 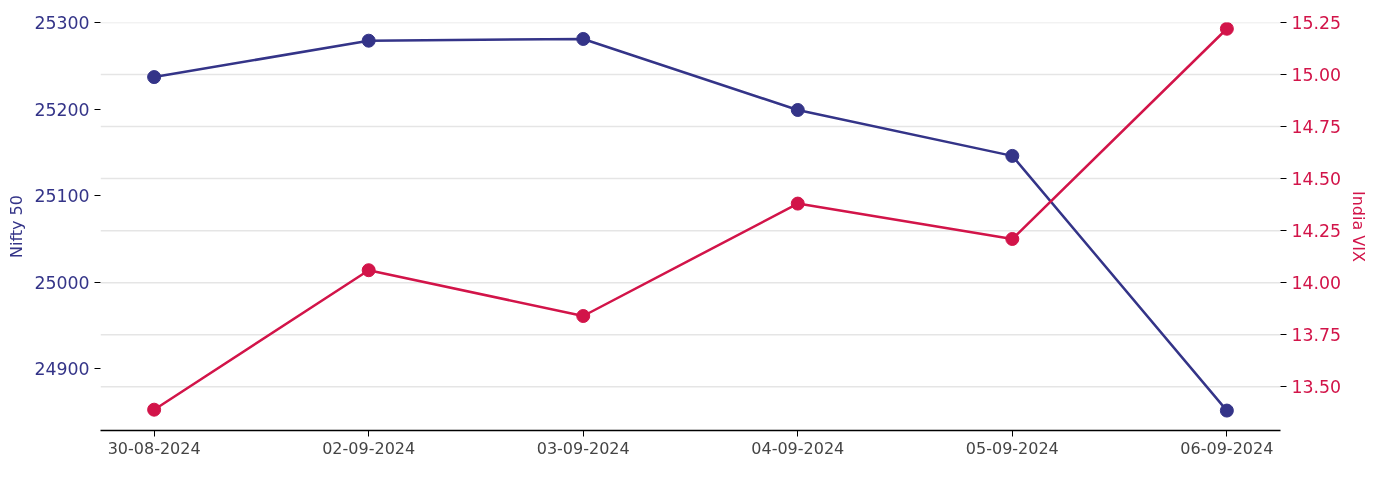 What do you see at coordinates (1316, 231) in the screenshot?
I see `y2-tick-label: 14.25` at bounding box center [1316, 231].